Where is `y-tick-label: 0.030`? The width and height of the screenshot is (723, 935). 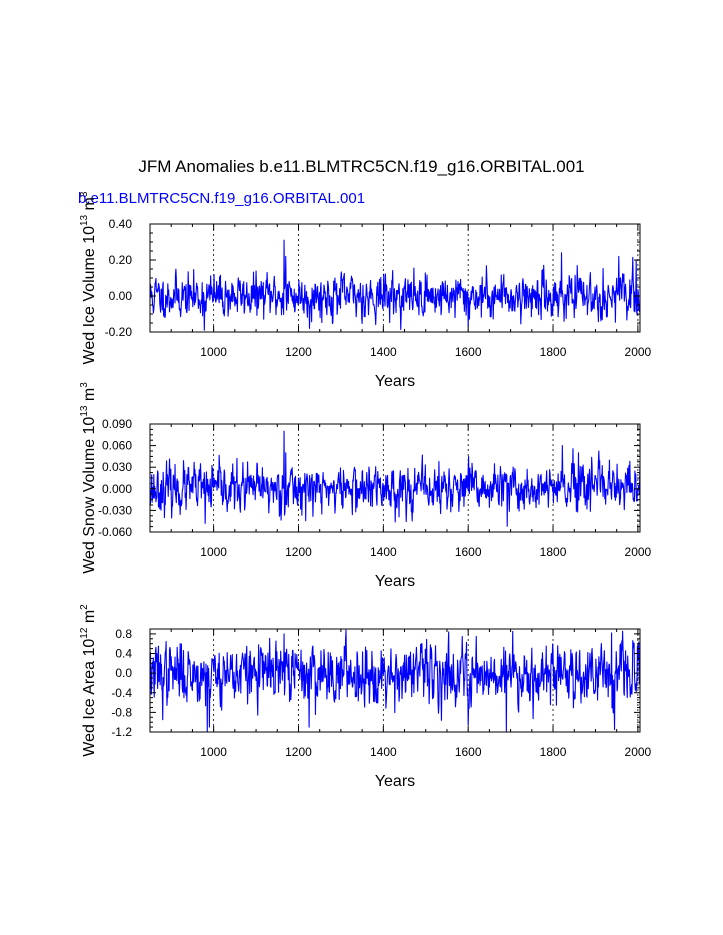 y-tick-label: 0.030 is located at coordinates (117, 467).